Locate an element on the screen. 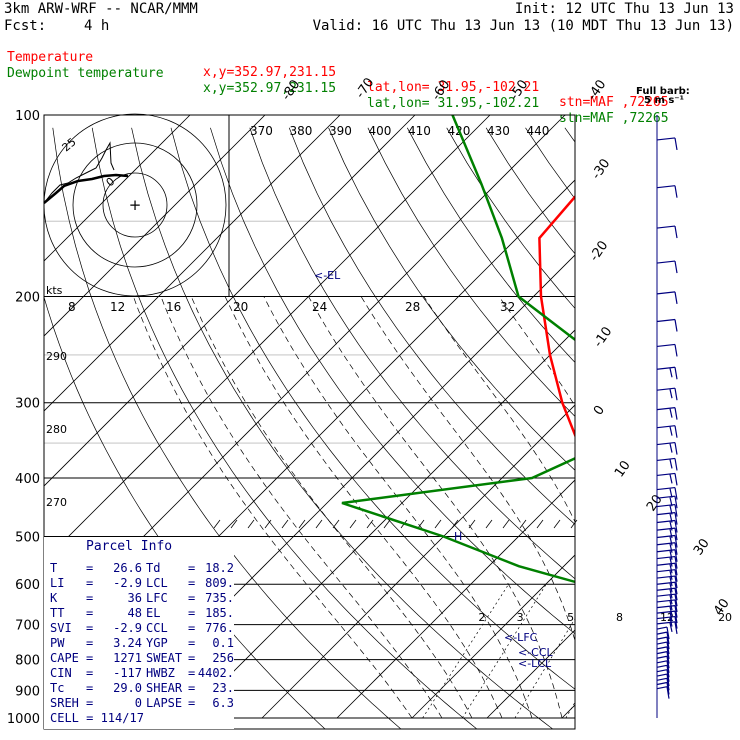 This screenshot has height=740, width=740. parcel-info-cell: SVI is located at coordinates (61, 628).